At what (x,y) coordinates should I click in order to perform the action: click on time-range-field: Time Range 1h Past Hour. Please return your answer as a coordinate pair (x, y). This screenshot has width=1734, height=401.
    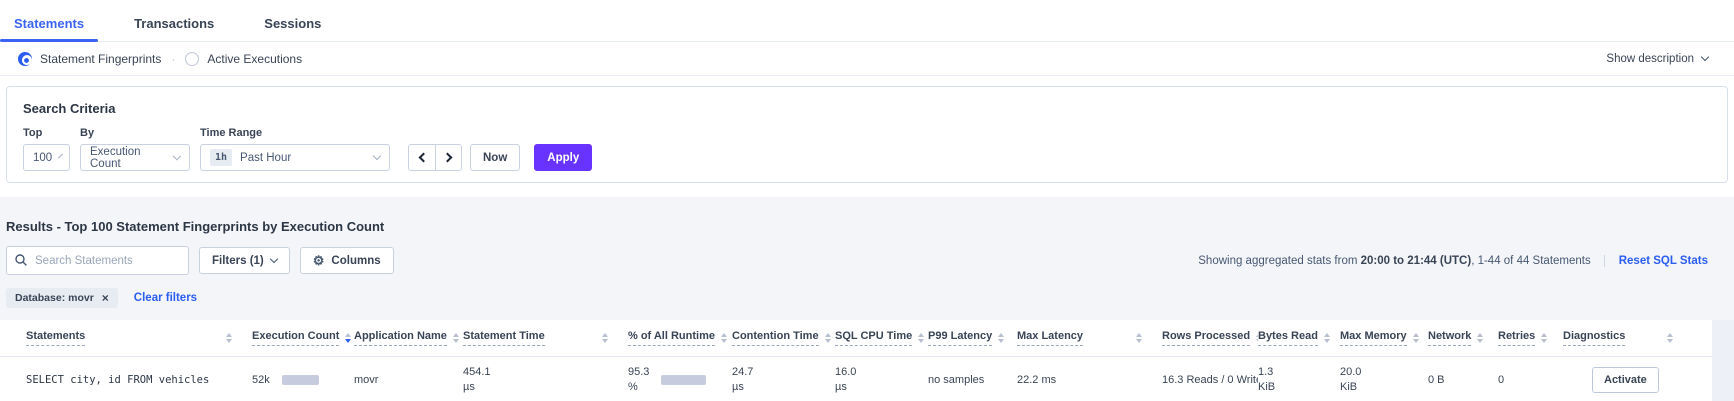
    Looking at the image, I should click on (295, 149).